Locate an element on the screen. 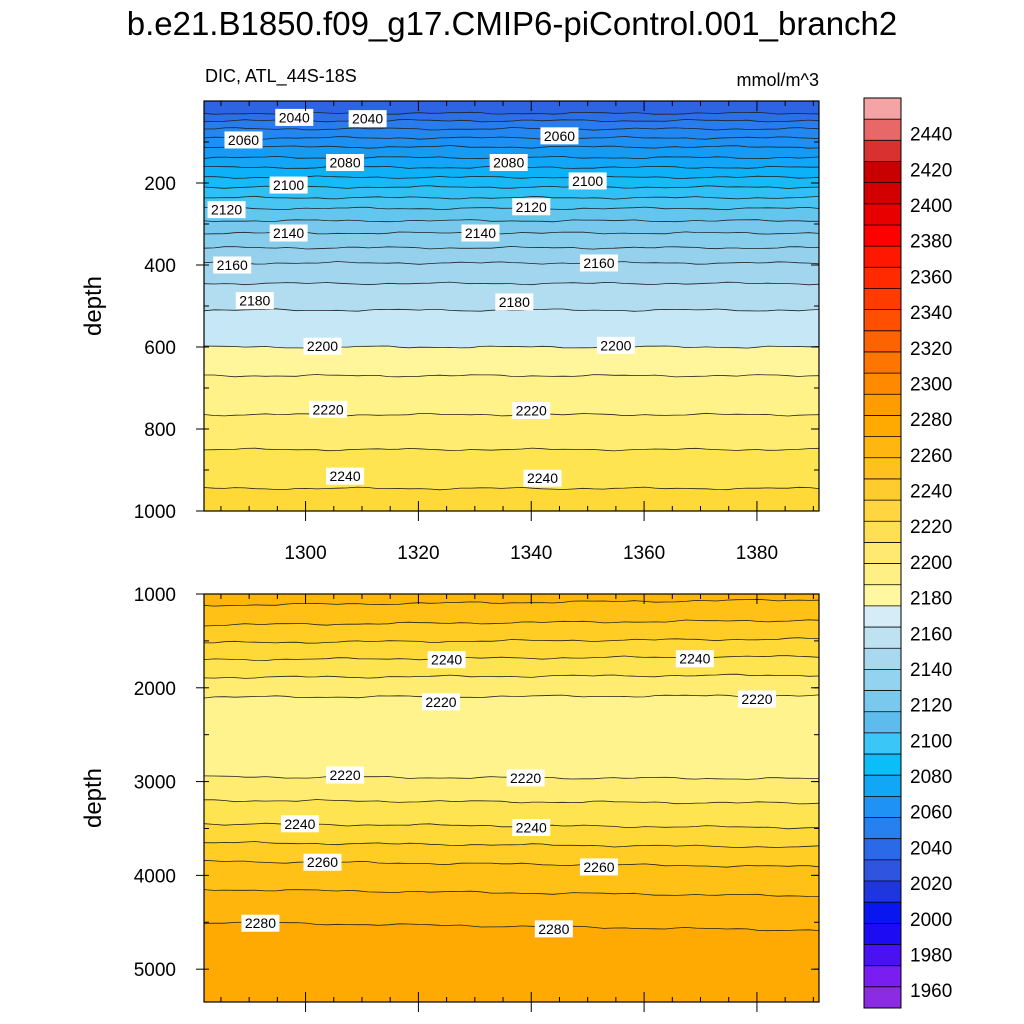 The height and width of the screenshot is (1024, 1024). lower-contour-label-0: 2240 is located at coordinates (446, 660).